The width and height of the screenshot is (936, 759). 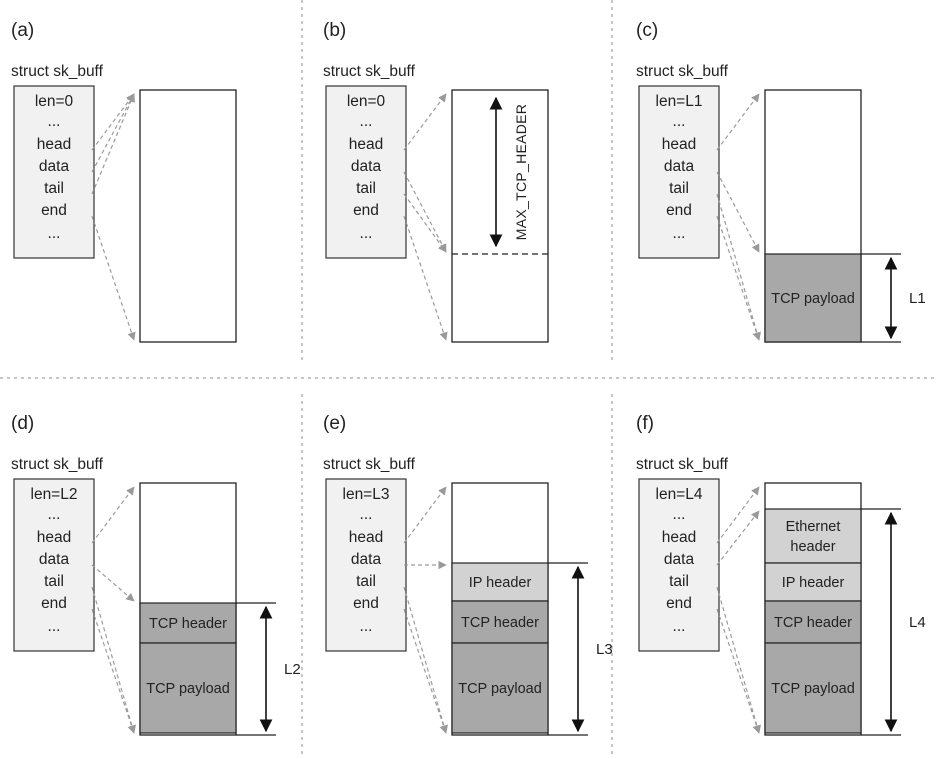 I want to click on panel-a-field-3: tail, so click(x=54, y=188).